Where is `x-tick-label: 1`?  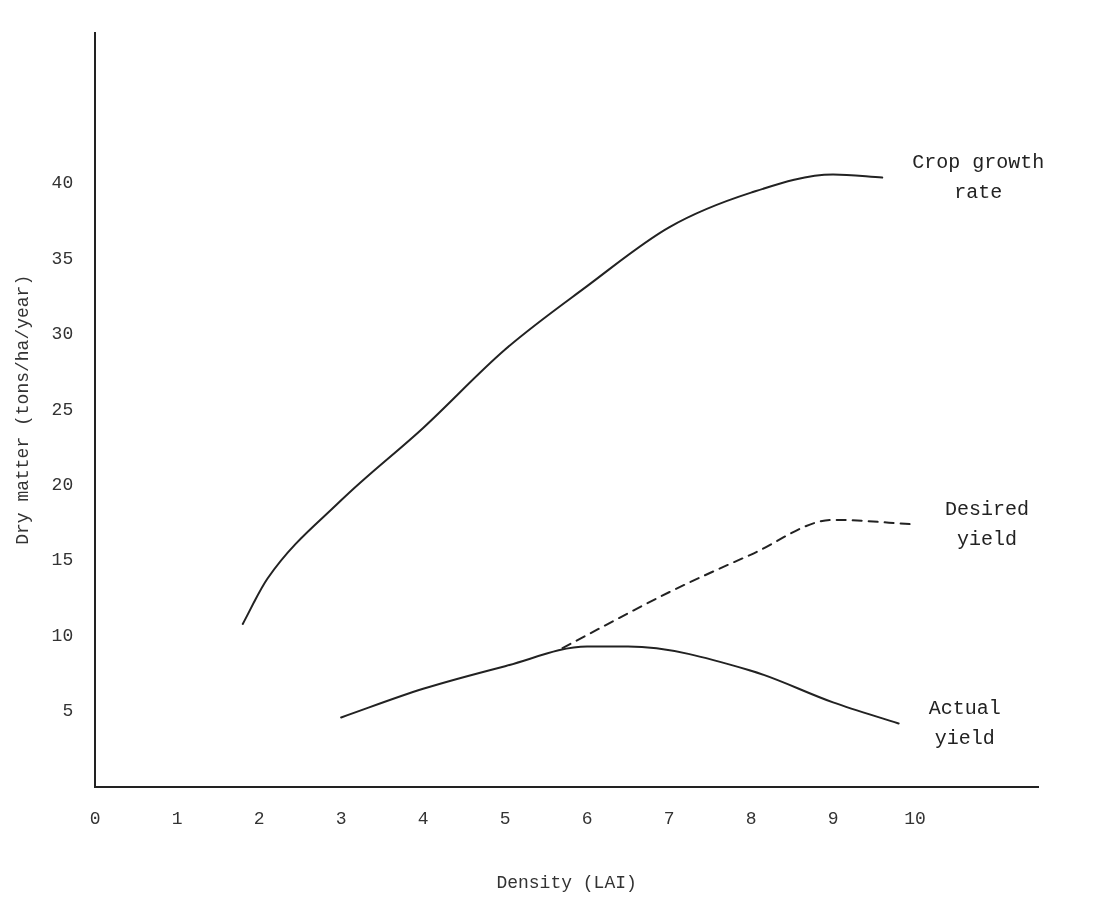
x-tick-label: 1 is located at coordinates (177, 819).